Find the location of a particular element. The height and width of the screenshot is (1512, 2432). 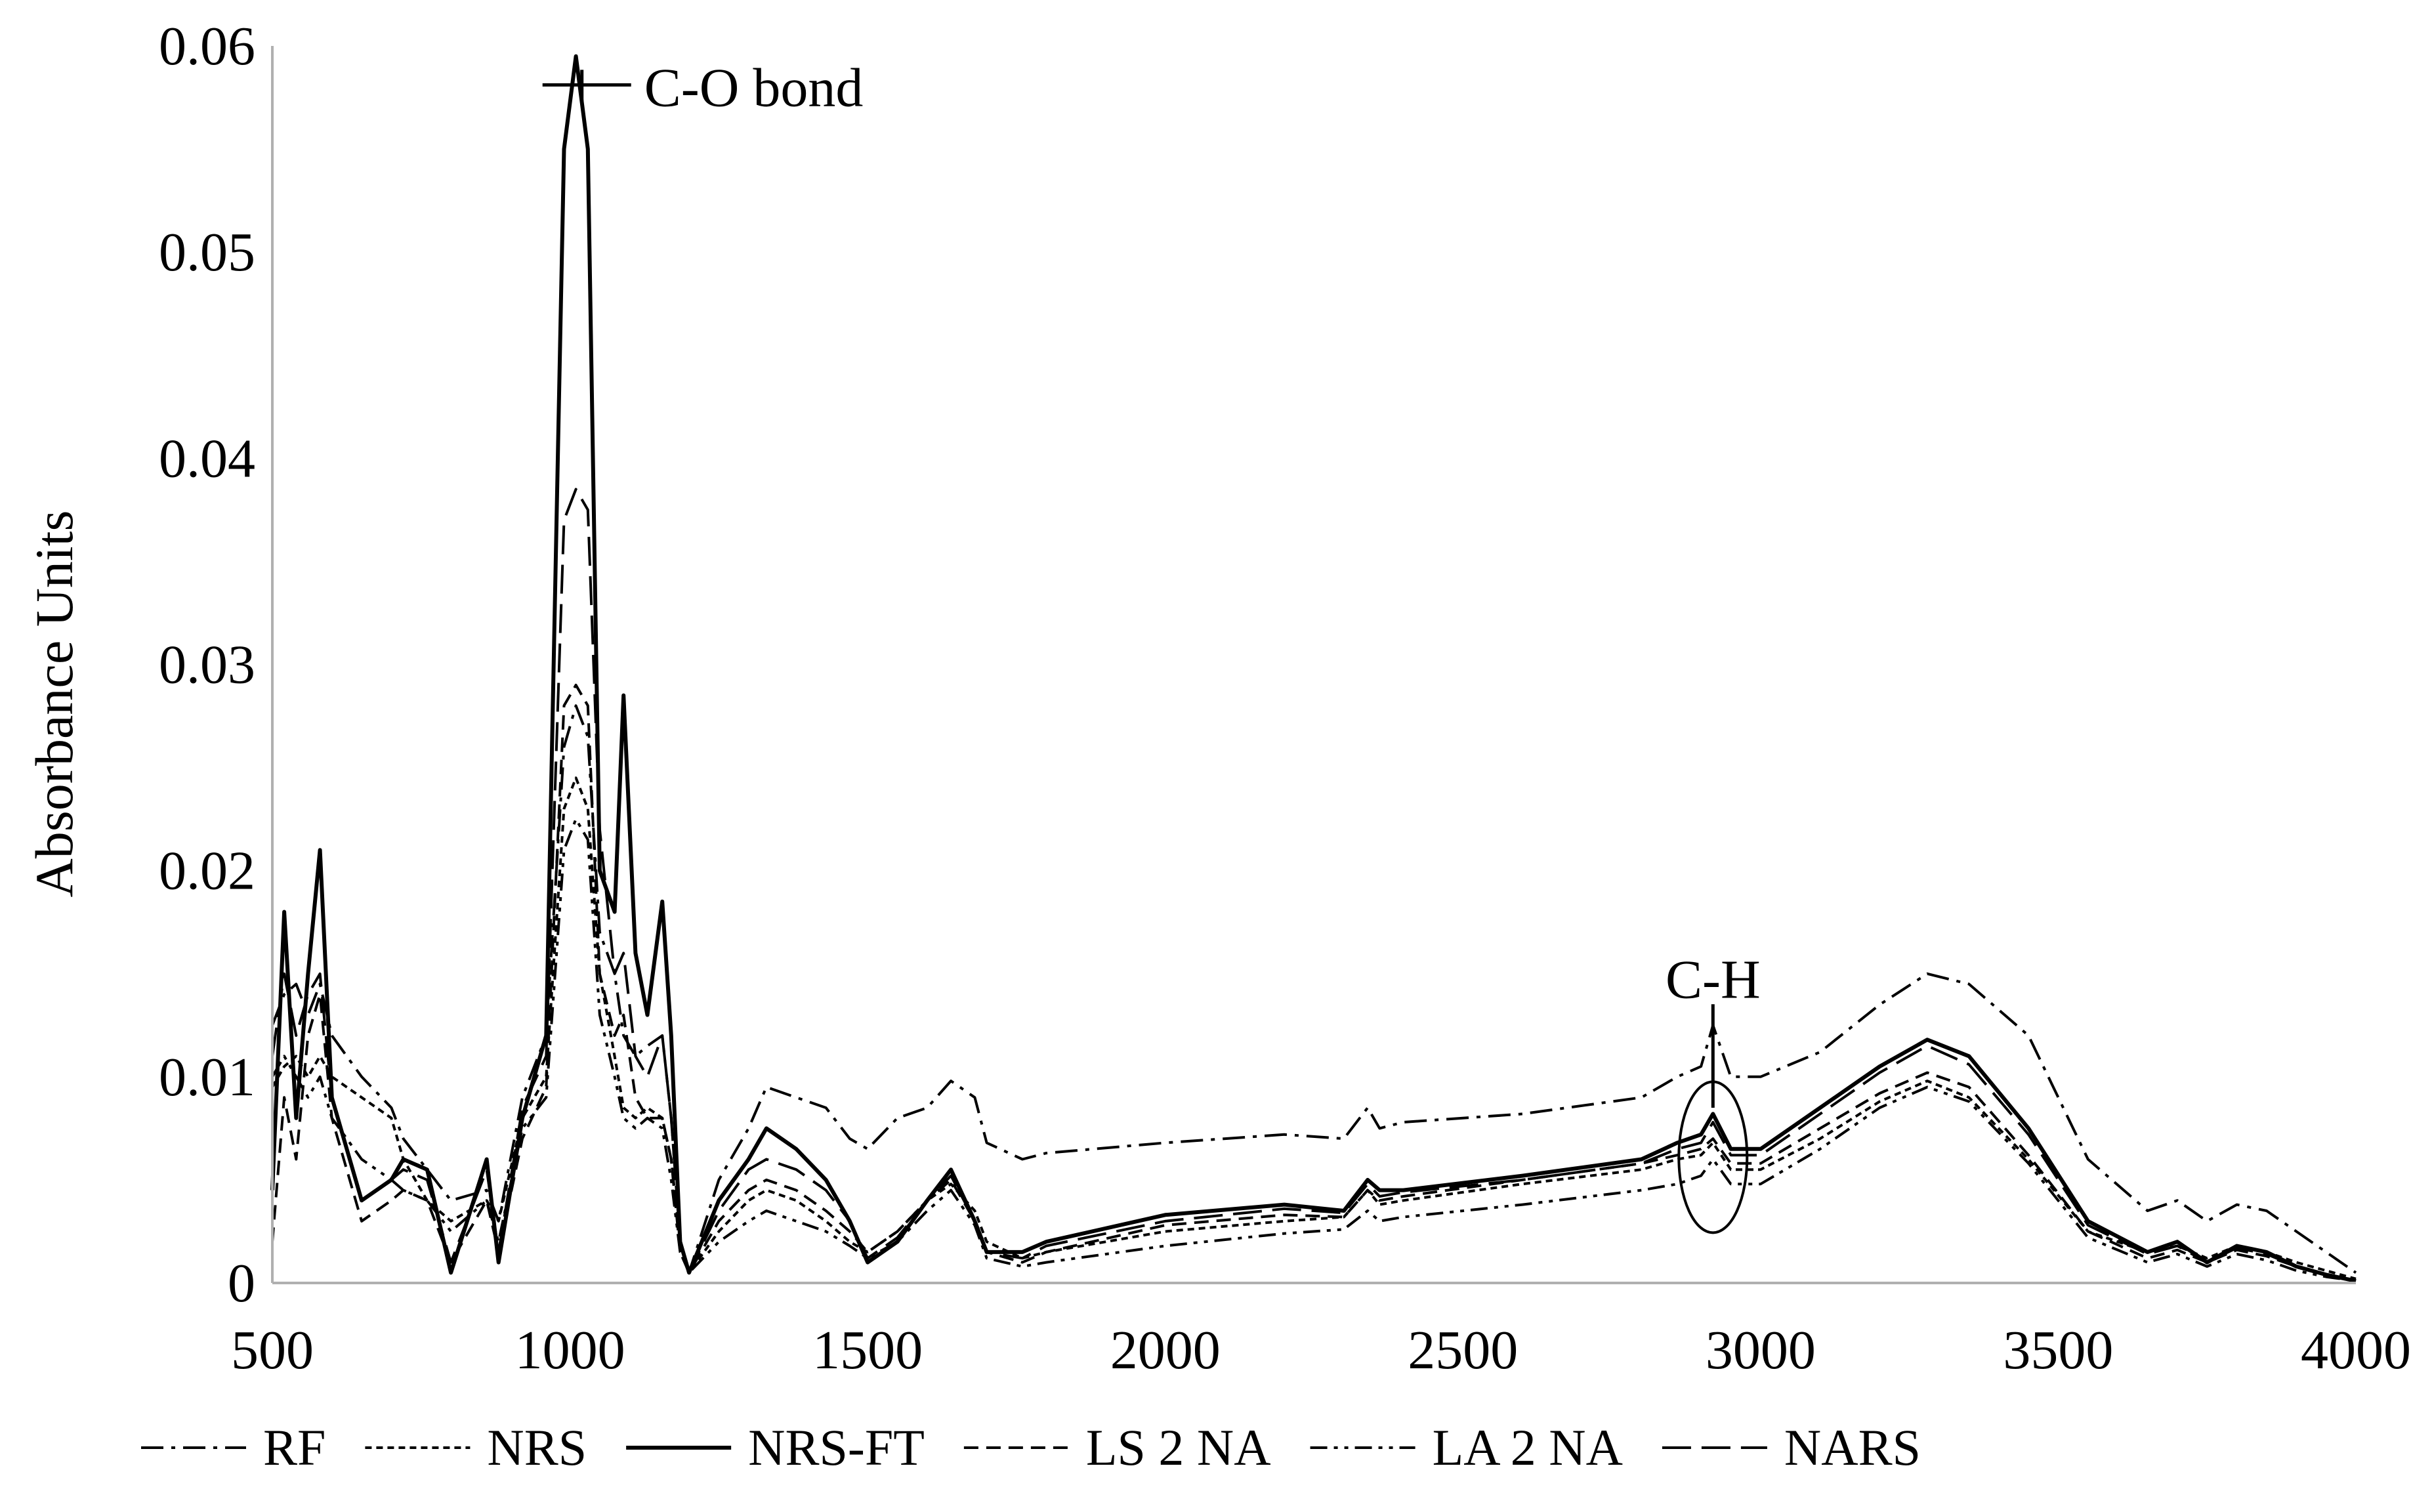

y-tick-label: 0.04 is located at coordinates (207, 458).